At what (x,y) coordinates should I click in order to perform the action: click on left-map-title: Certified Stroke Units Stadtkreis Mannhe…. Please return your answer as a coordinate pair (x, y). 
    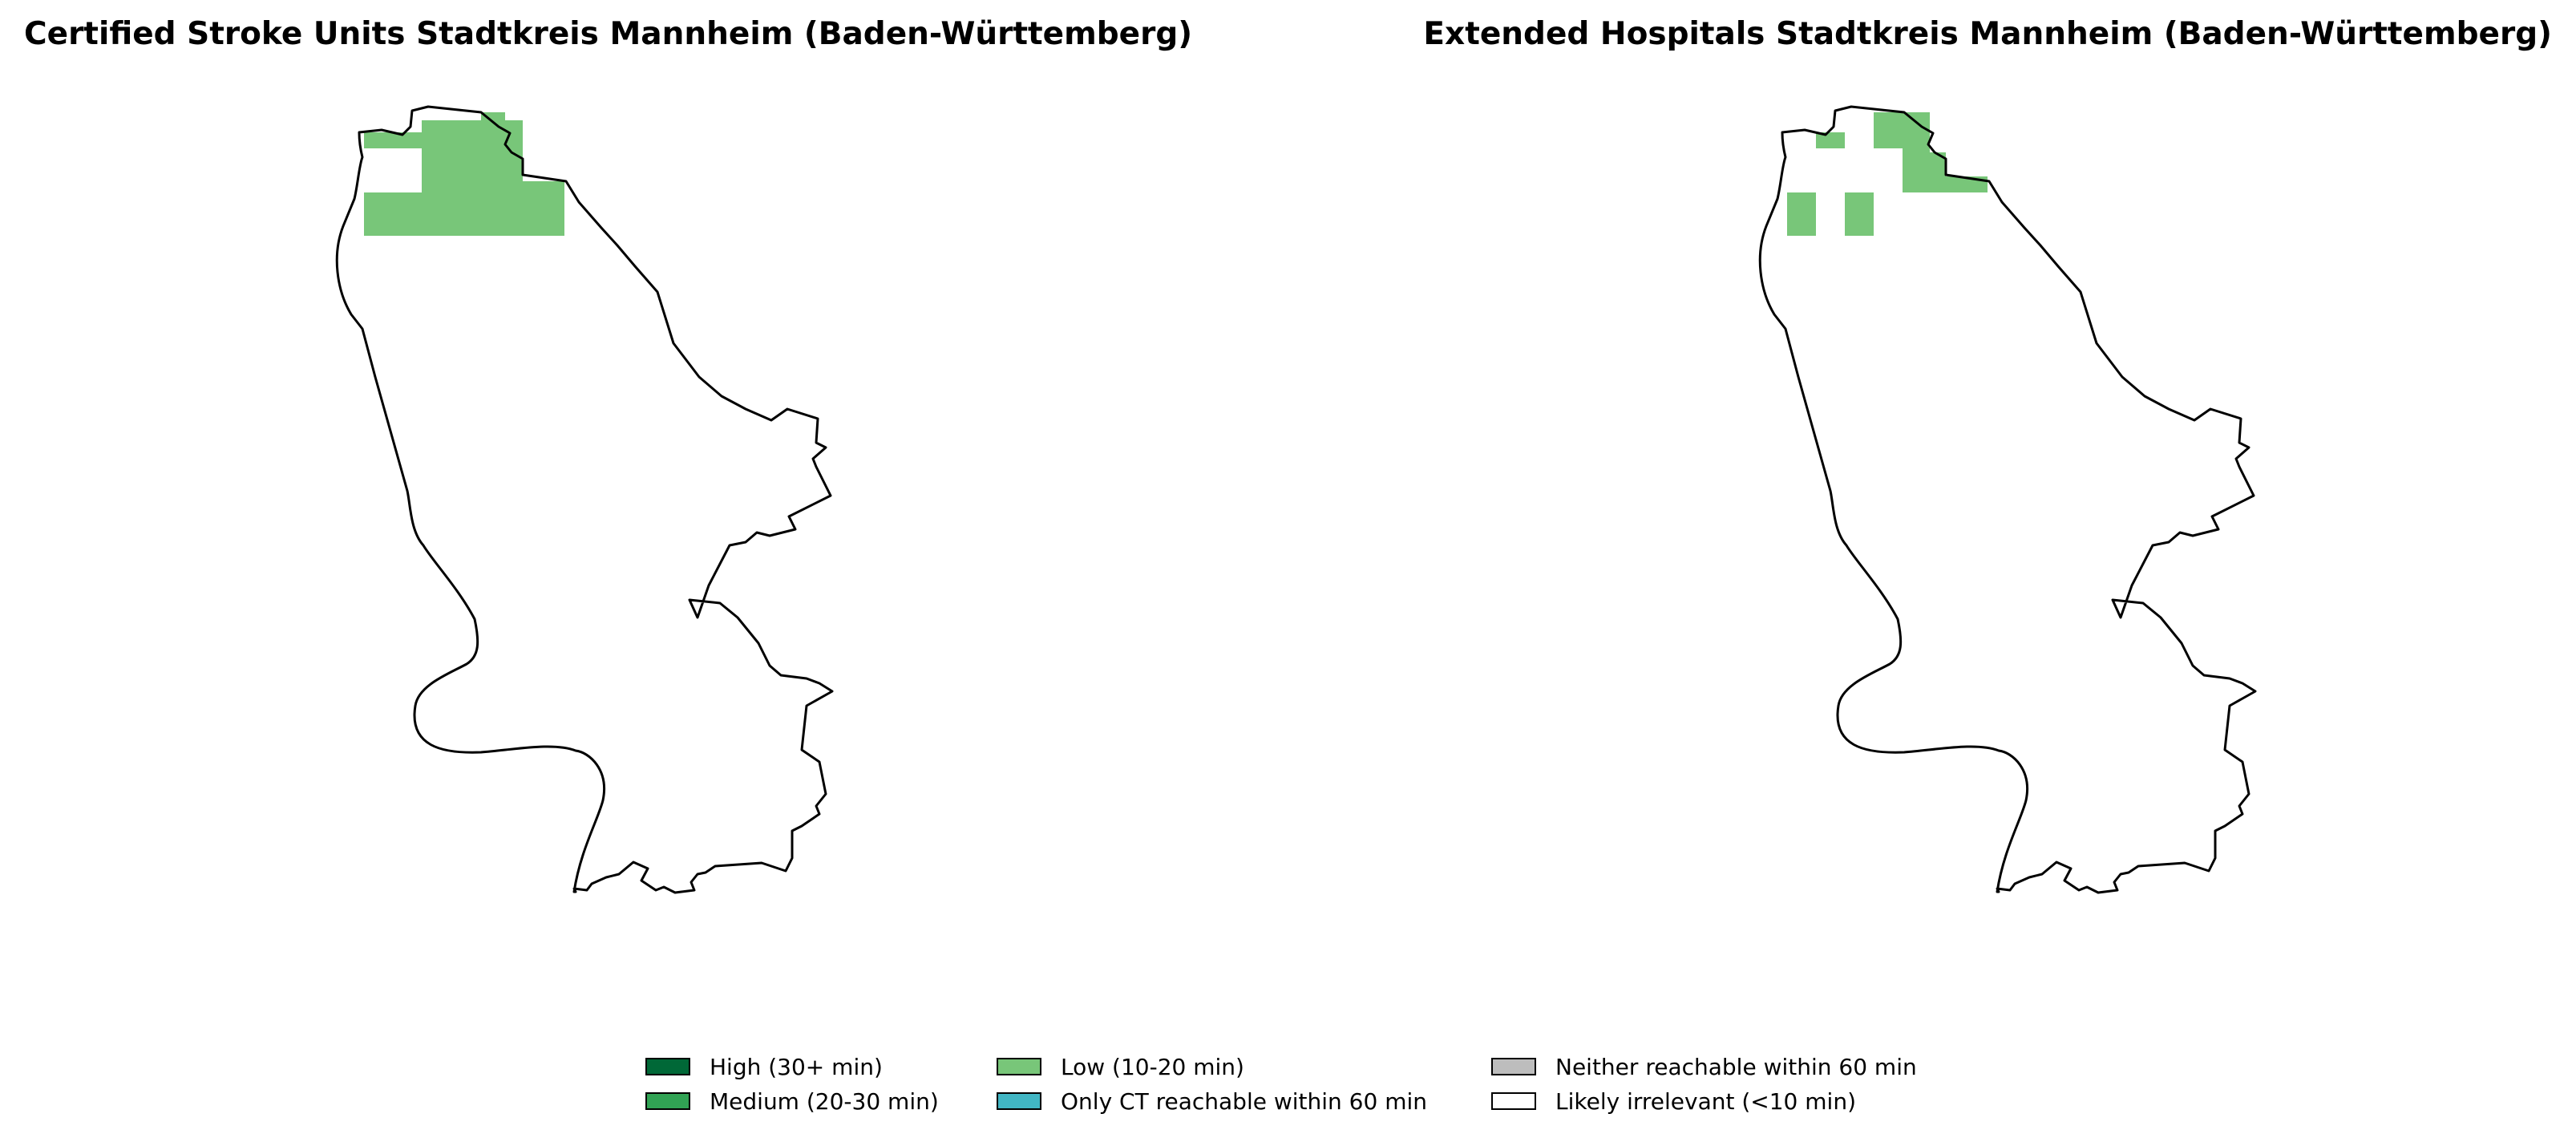
    Looking at the image, I should click on (608, 34).